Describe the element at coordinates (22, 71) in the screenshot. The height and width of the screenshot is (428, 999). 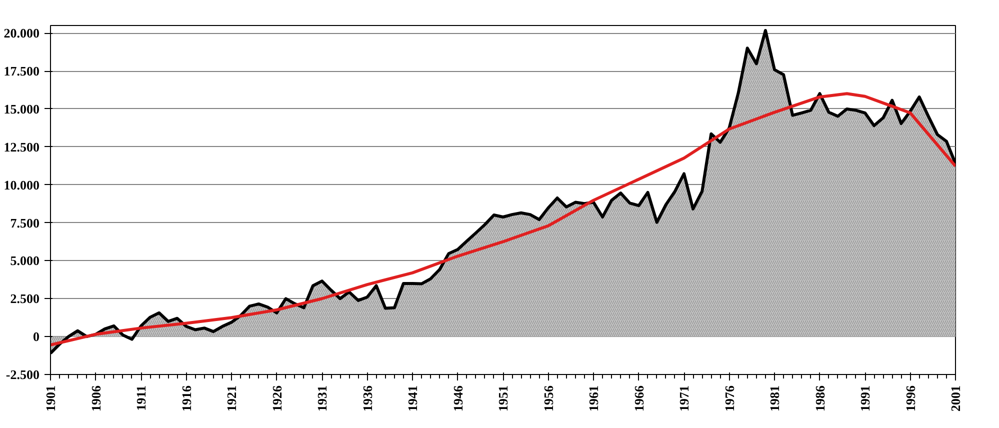
I see `y-tick-label: 17.500` at that location.